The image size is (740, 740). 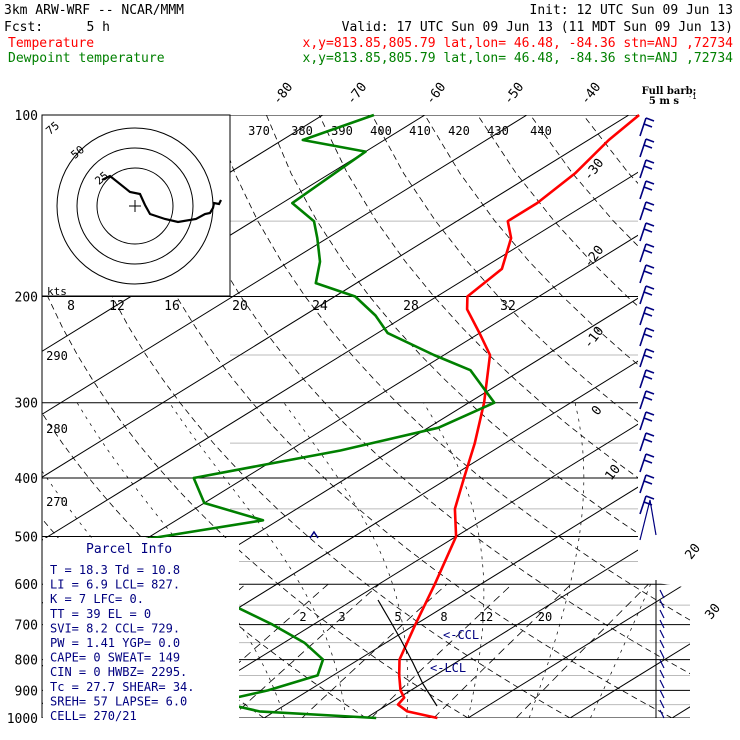 What do you see at coordinates (57, 429) in the screenshot?
I see `theta-tick-label: 280` at bounding box center [57, 429].